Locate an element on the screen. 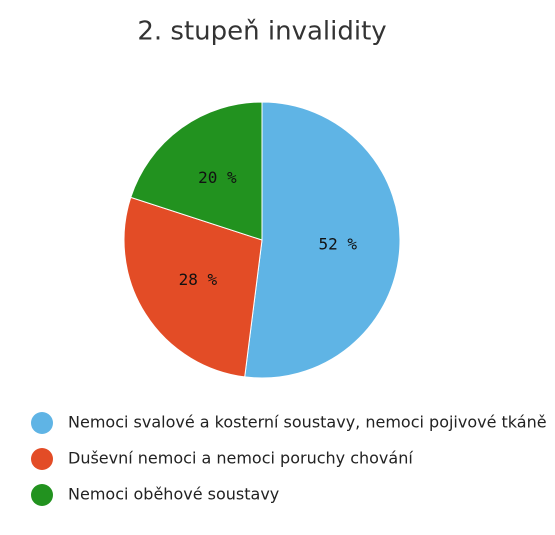 This screenshot has height=535, width=555. legend-text: Nemoci oběhové soustavy is located at coordinates (173, 494).